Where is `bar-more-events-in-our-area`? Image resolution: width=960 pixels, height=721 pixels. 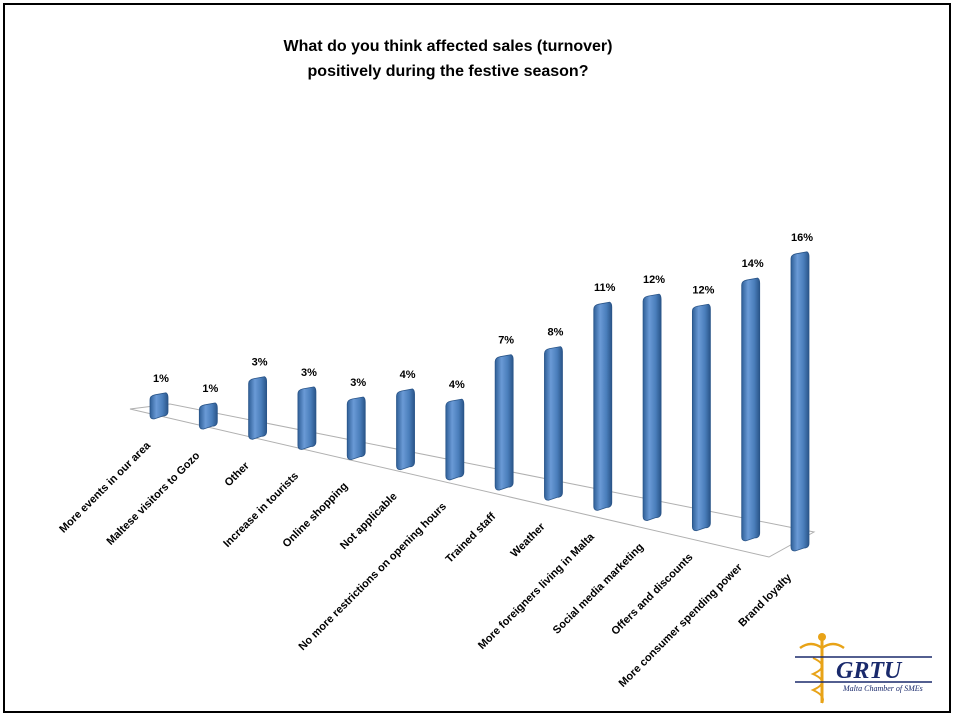 bar-more-events-in-our-area is located at coordinates (159, 406).